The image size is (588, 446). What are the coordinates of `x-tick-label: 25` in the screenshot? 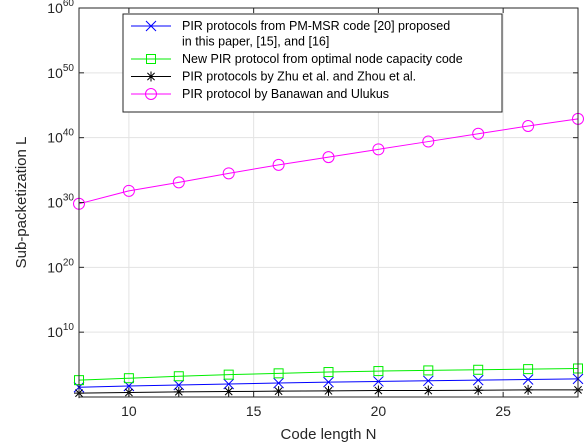 It's located at (503, 411).